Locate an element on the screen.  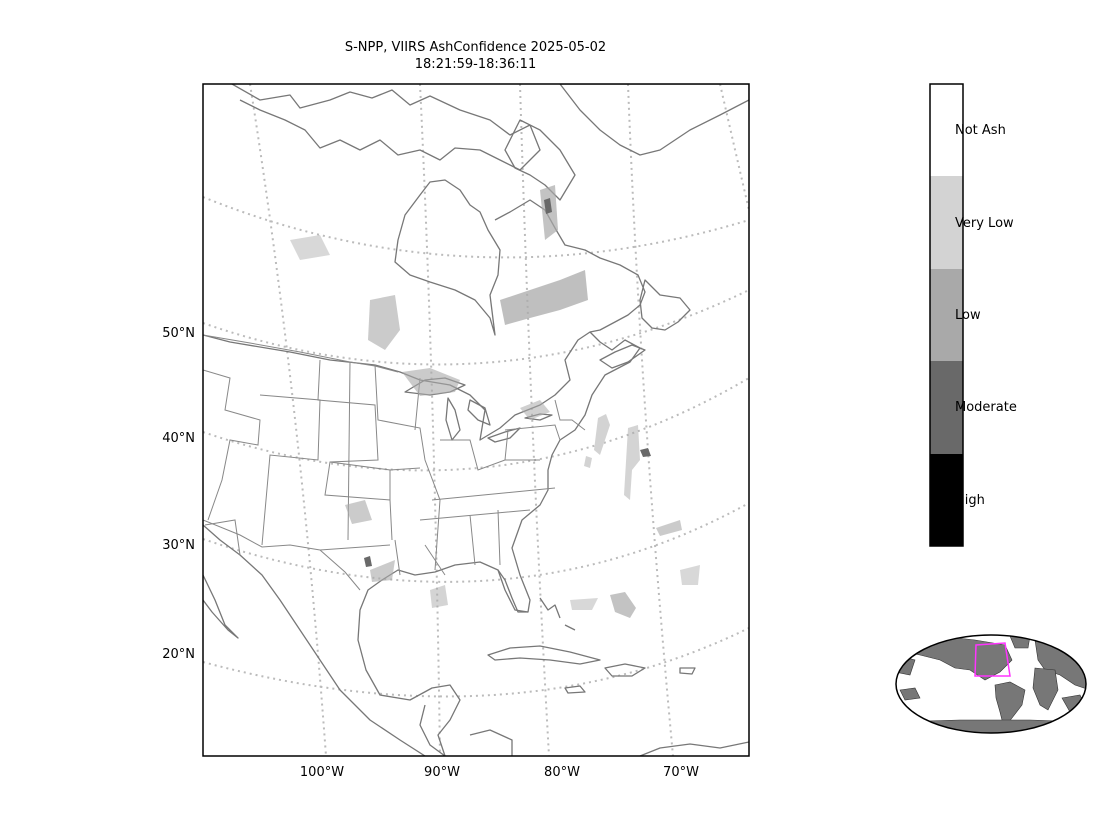
title-line-1: S-NPP, VIIRS AshConfidence 2025-05-02 is located at coordinates (475, 47).